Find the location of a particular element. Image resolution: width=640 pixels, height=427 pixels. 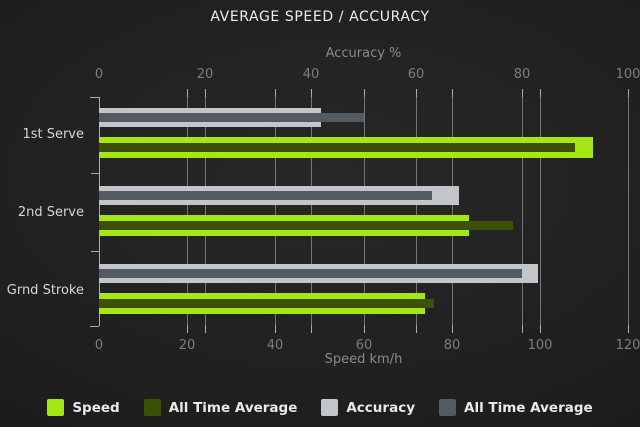

top-axis-tick-label-0: 0 is located at coordinates (99, 74).